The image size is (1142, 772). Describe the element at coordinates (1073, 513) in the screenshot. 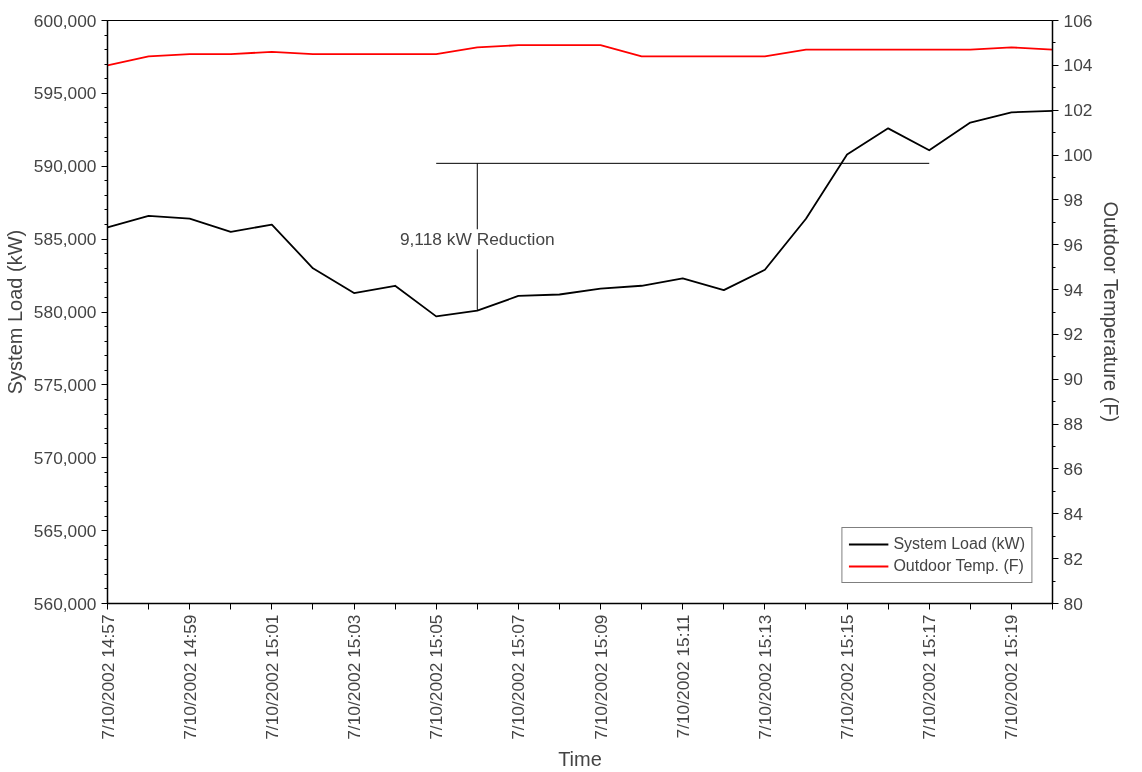

I see `y2-tick-label: 84` at that location.